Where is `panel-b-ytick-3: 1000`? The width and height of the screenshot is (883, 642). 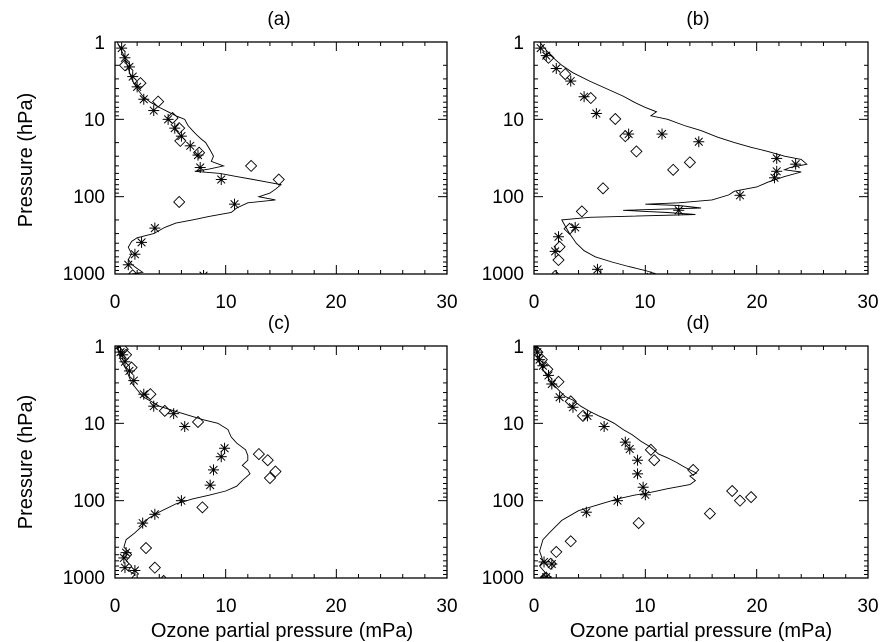
panel-b-ytick-3: 1000 is located at coordinates (503, 274).